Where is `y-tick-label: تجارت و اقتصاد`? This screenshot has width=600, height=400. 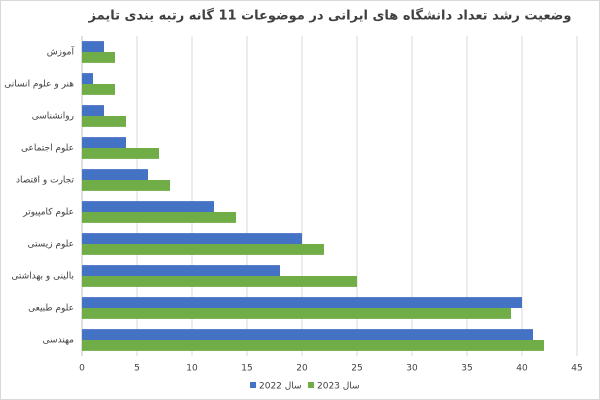
y-tick-label: تجارت و اقتصاد is located at coordinates (45, 181).